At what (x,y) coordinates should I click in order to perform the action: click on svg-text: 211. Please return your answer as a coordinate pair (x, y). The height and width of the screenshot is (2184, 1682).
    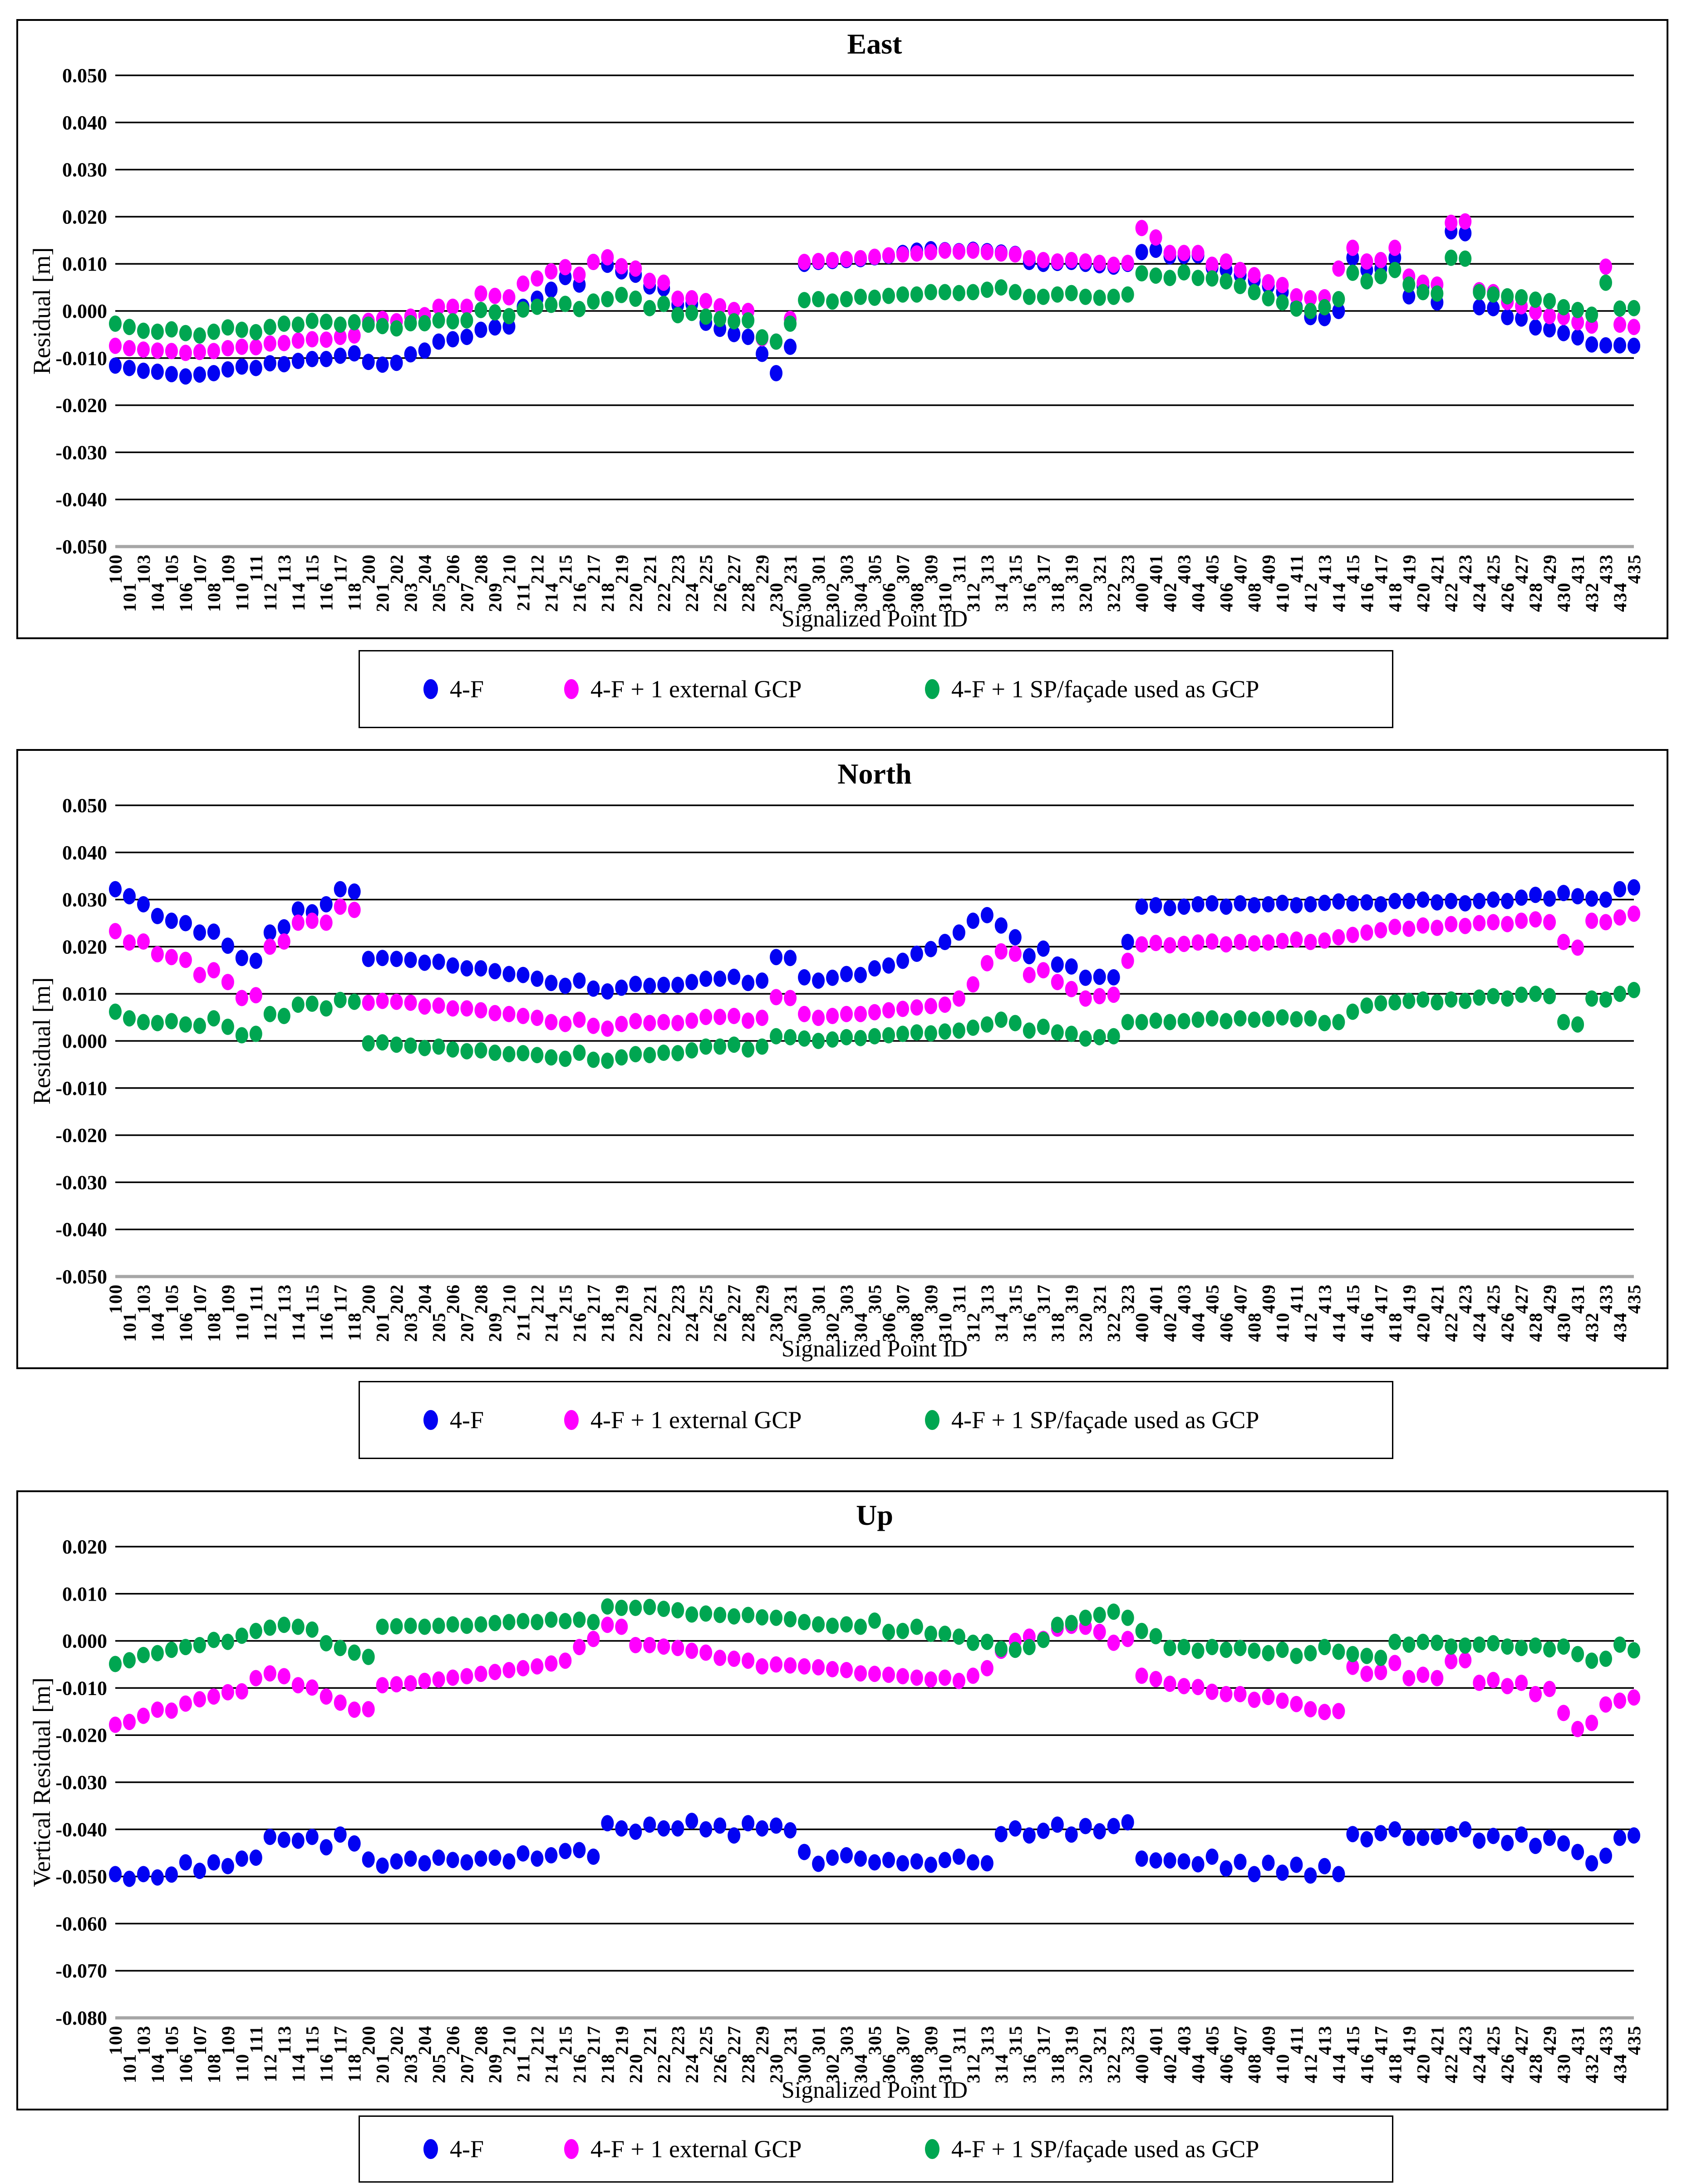
    Looking at the image, I should click on (523, 596).